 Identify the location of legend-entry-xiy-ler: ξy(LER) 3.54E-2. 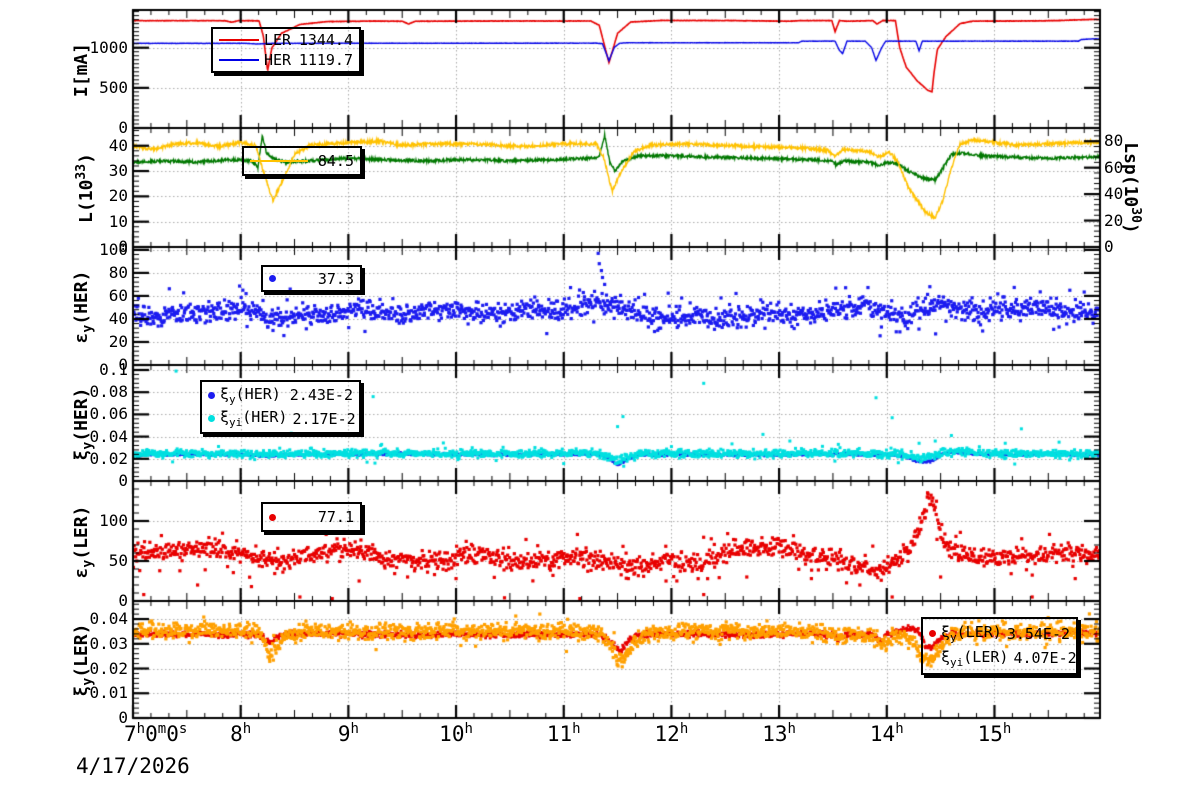
(999, 633).